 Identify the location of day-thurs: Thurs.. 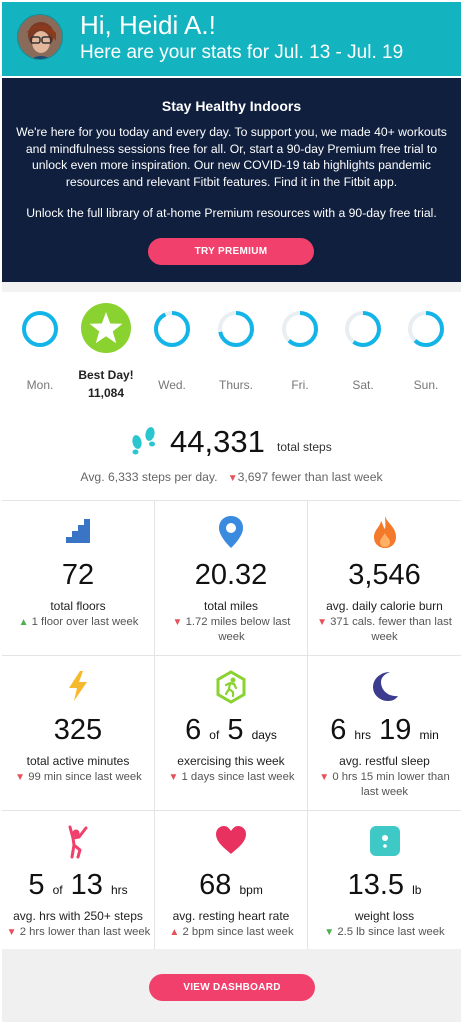
(236, 347).